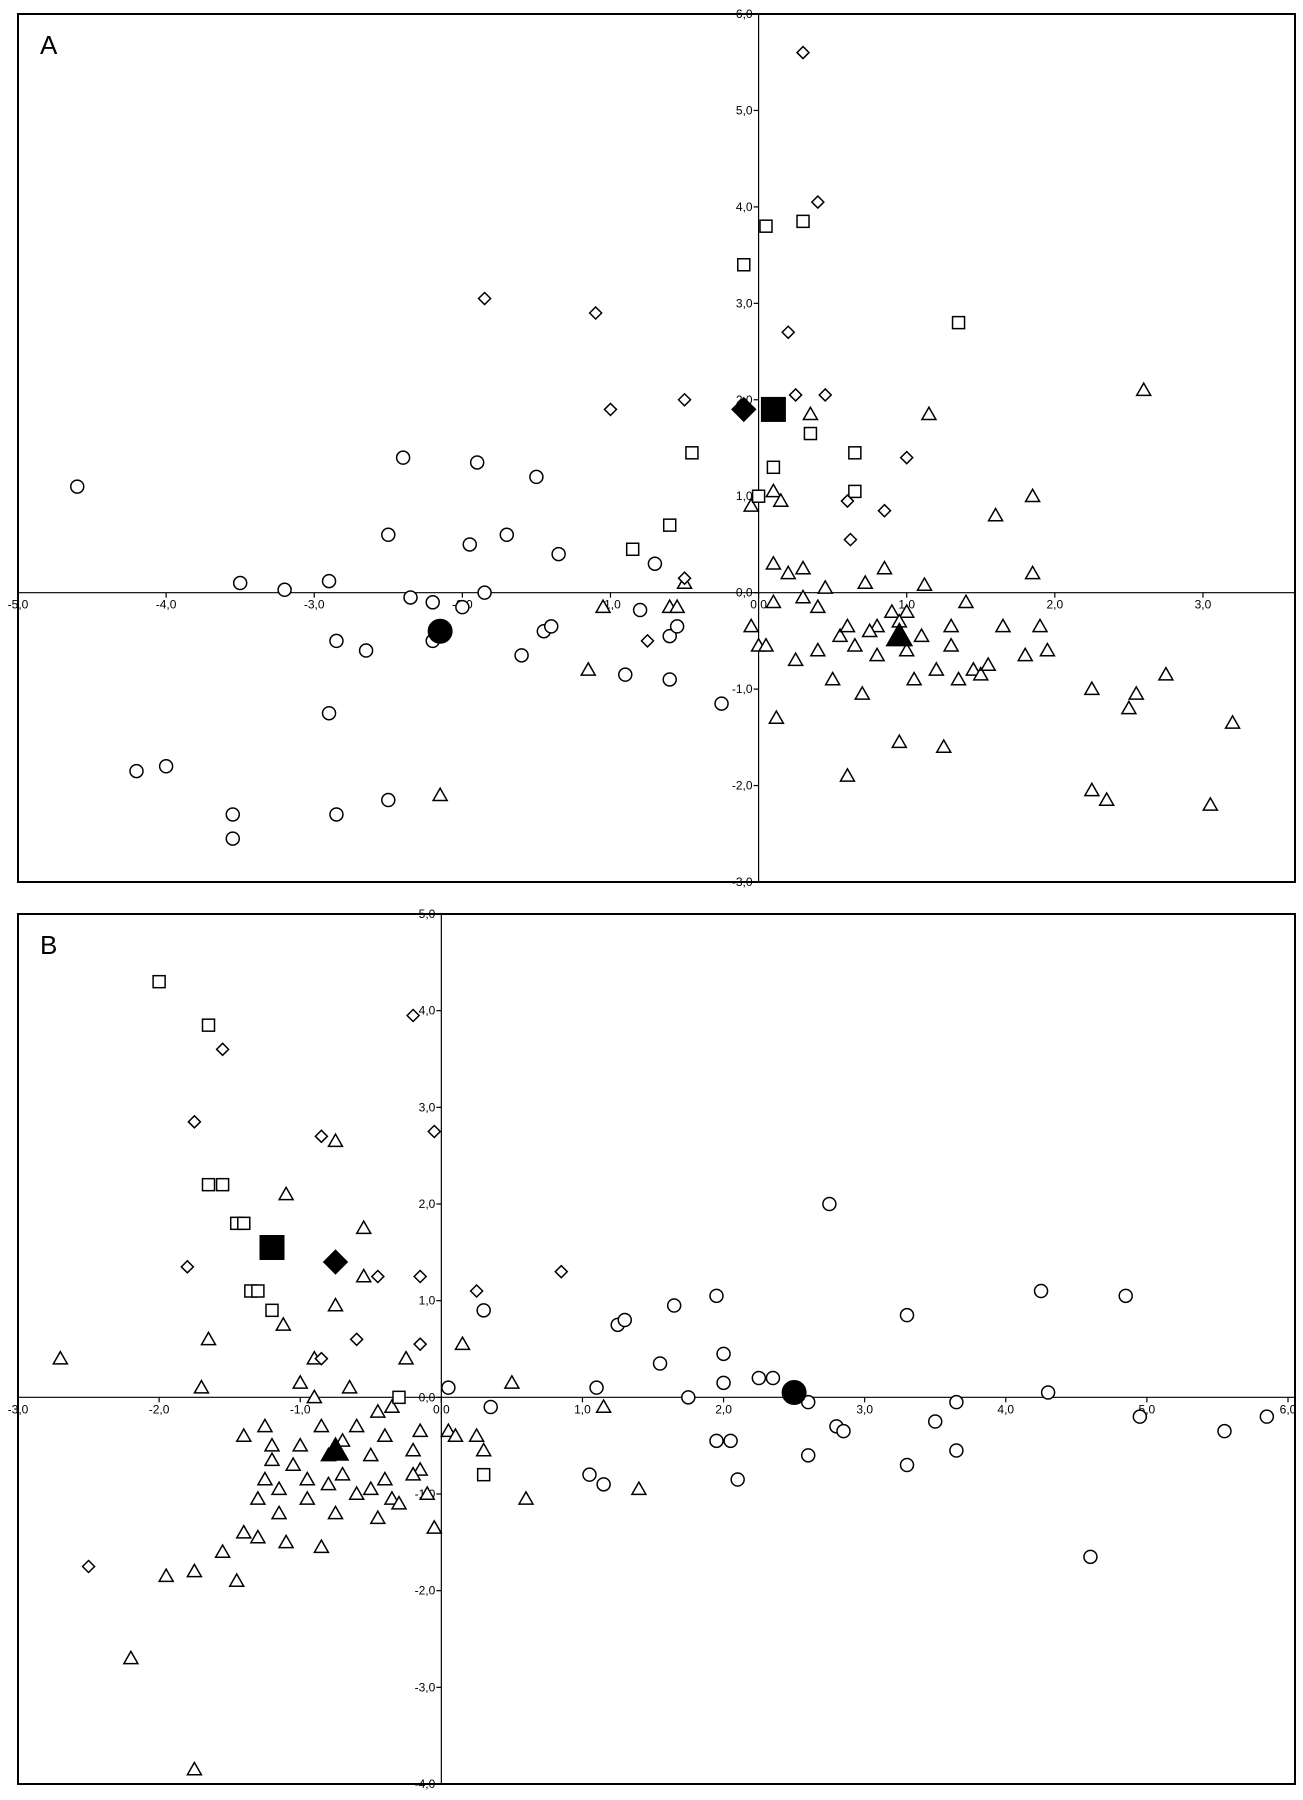  I want to click on centroid-square, so click(272, 1247).